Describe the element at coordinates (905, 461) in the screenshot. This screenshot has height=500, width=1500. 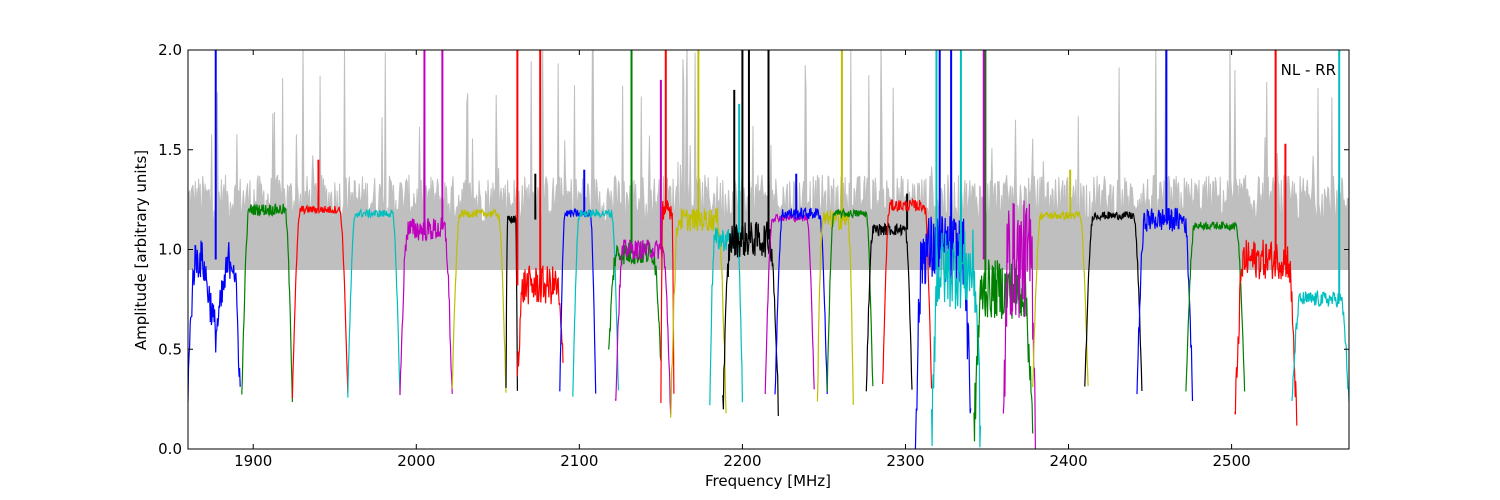
I see `x-tick-label: 2300` at that location.